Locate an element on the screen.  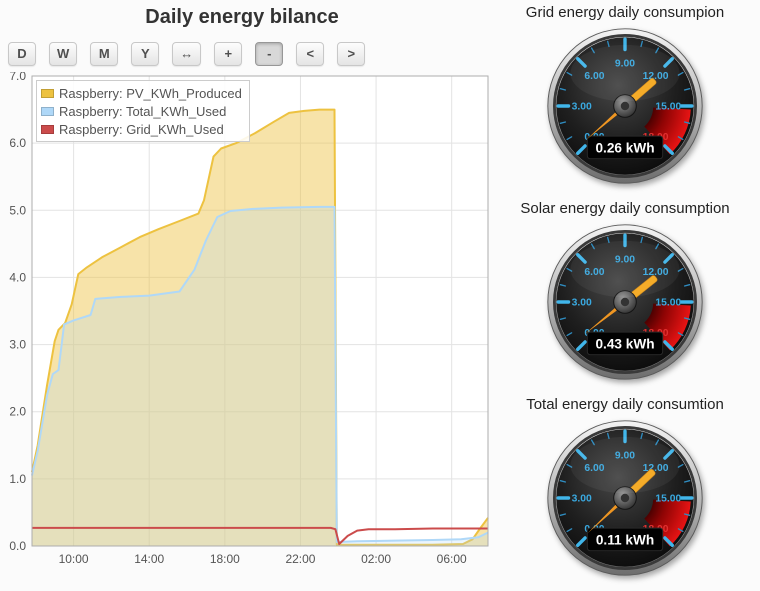
gauge-value: 0.11 kWh is located at coordinates (625, 540).